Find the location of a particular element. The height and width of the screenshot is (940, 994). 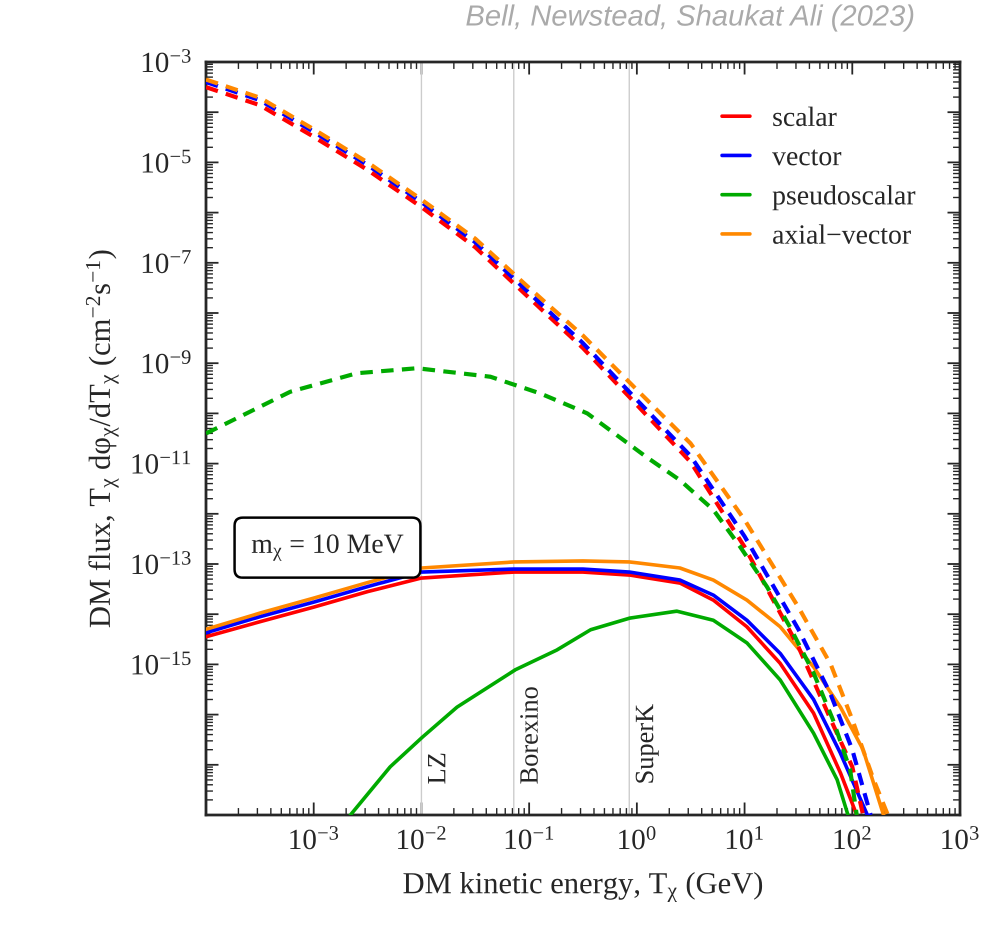

x-tick-label: 10$^{−3}$ is located at coordinates (314, 838).